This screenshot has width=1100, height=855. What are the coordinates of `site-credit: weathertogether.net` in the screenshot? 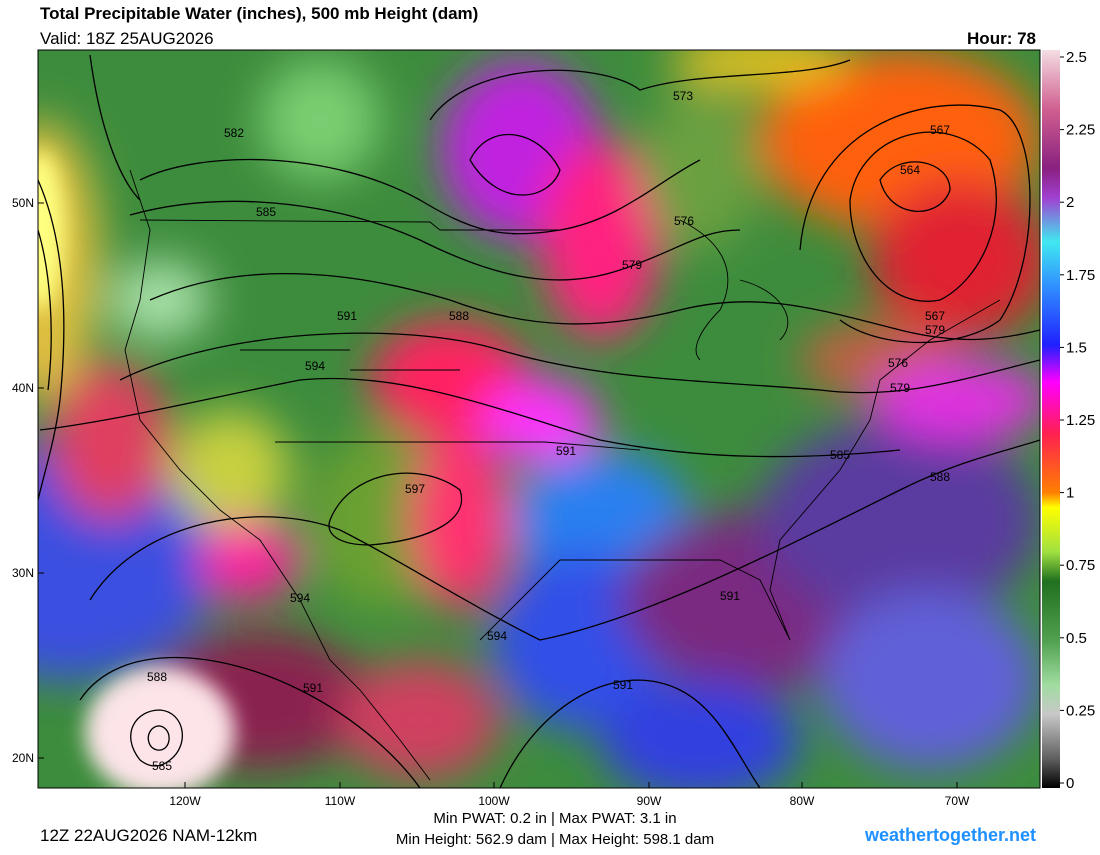 It's located at (950, 835).